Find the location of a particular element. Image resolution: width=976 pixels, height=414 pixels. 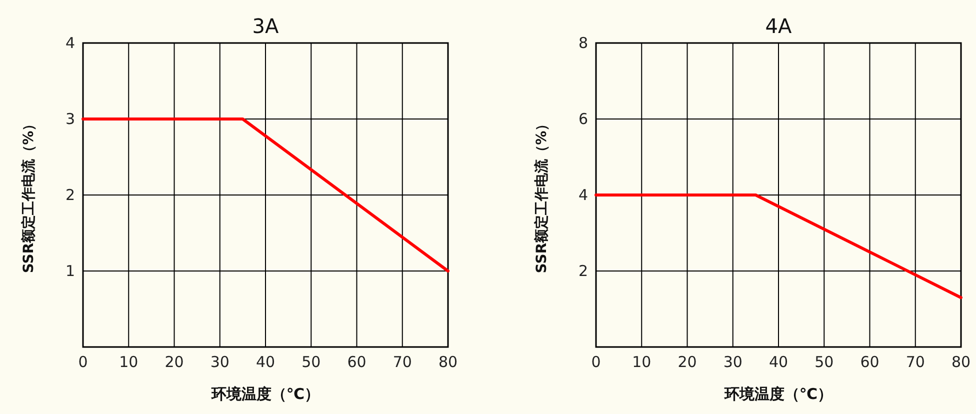

y-tick-label: 1 is located at coordinates (70, 271).